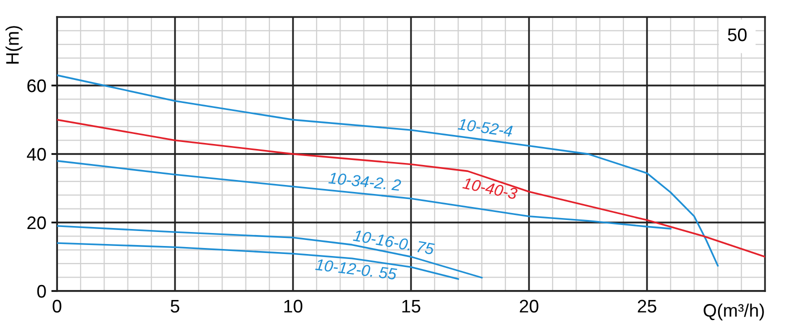  Describe the element at coordinates (411, 306) in the screenshot. I see `x-tick-label: 15` at that location.